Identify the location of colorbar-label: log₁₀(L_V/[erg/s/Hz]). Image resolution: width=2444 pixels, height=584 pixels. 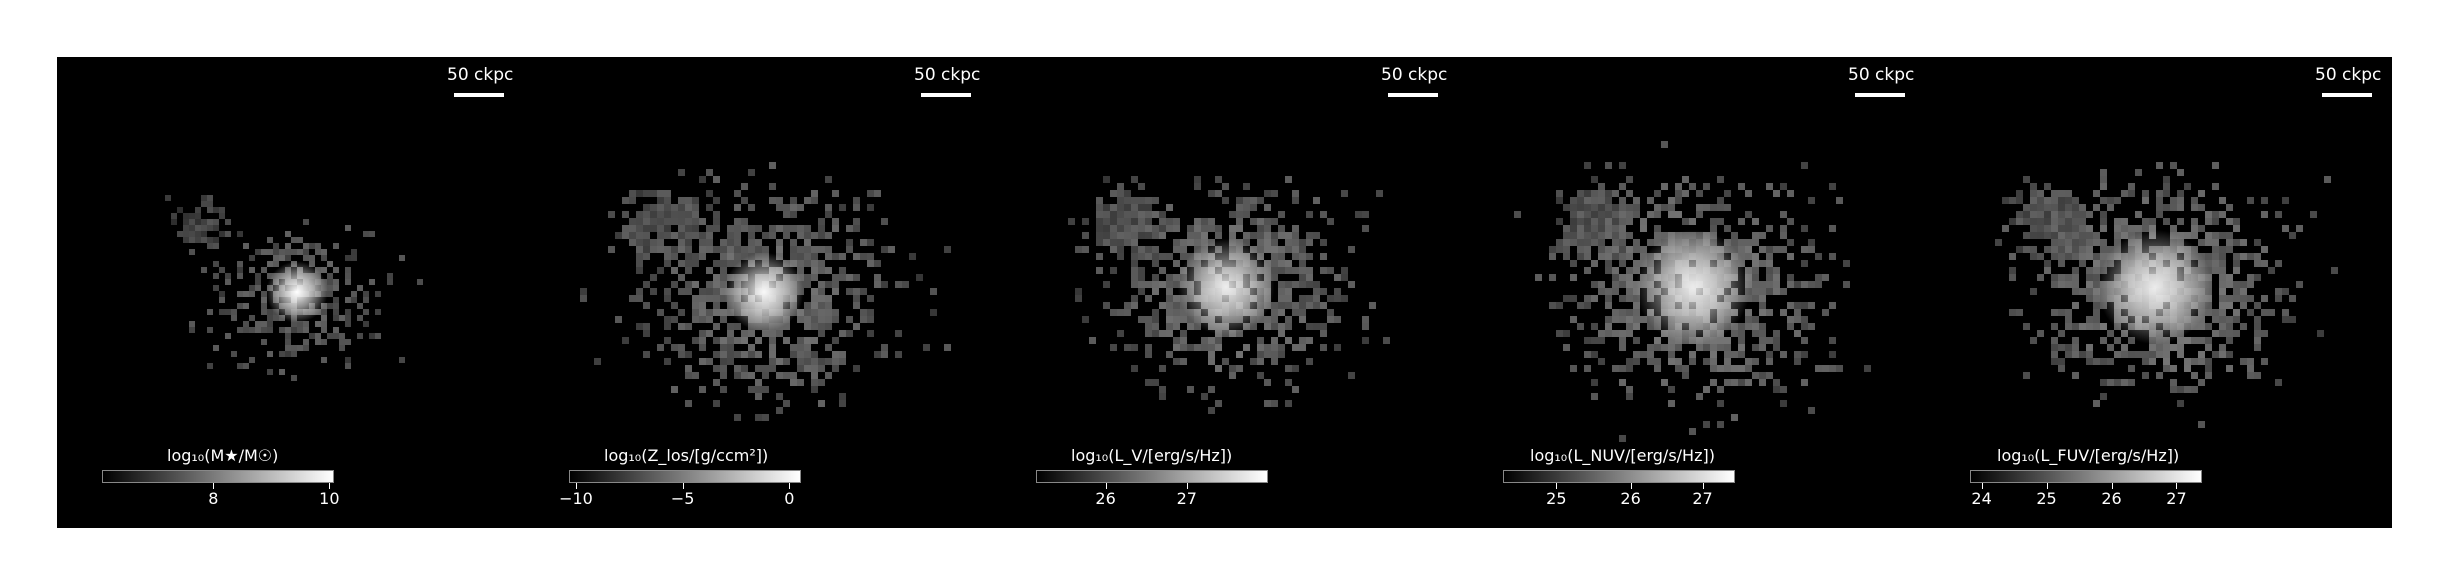
(1152, 455).